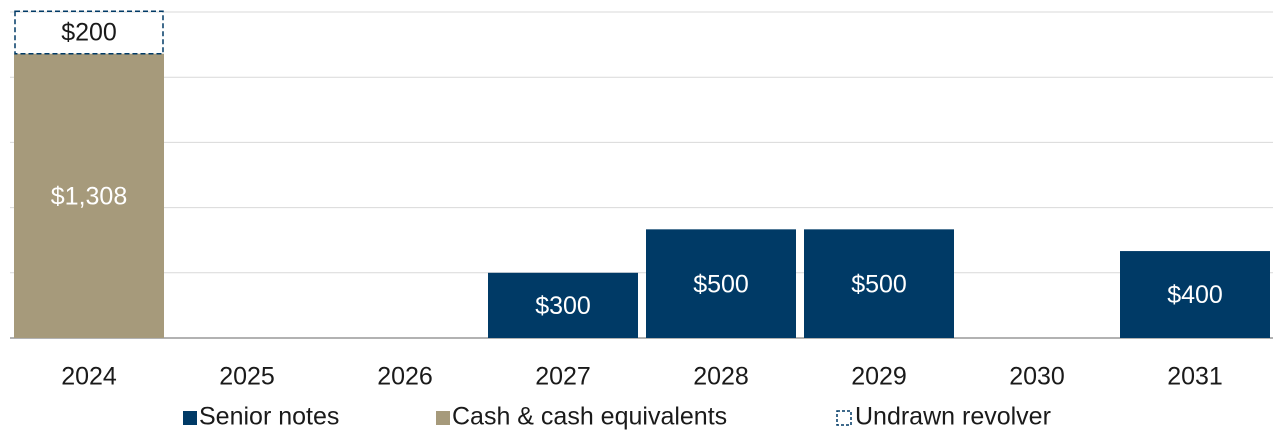 This screenshot has width=1273, height=435. What do you see at coordinates (953, 417) in the screenshot?
I see `legend-label: Undrawn revolver` at bounding box center [953, 417].